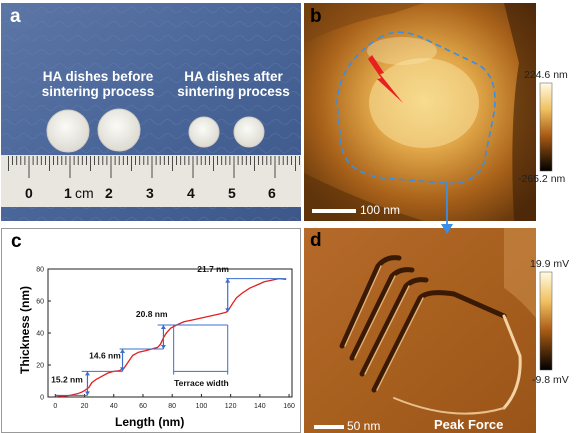 The width and height of the screenshot is (587, 433). What do you see at coordinates (272, 193) in the screenshot?
I see `ruler-num-6: 6` at bounding box center [272, 193].